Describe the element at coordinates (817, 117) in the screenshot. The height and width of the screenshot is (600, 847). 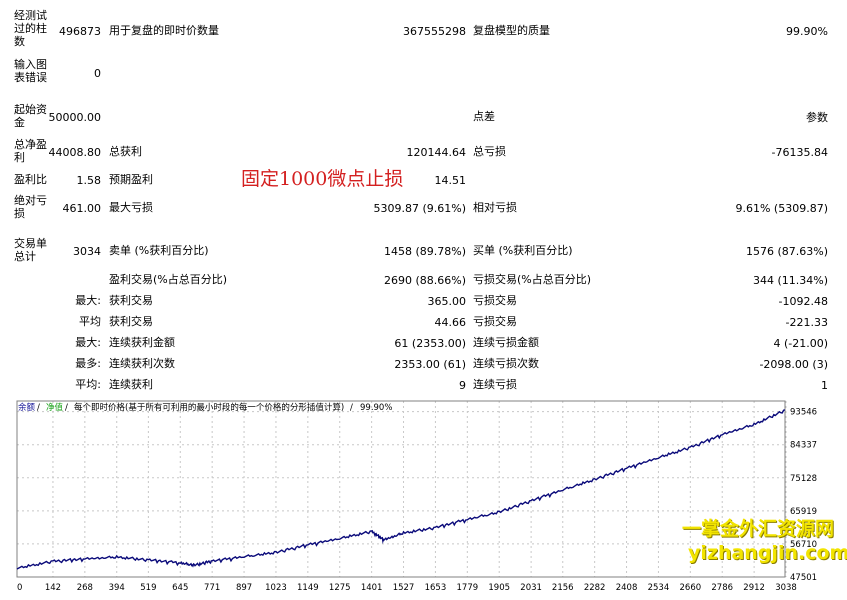
I see `spread-value: 参数` at that location.